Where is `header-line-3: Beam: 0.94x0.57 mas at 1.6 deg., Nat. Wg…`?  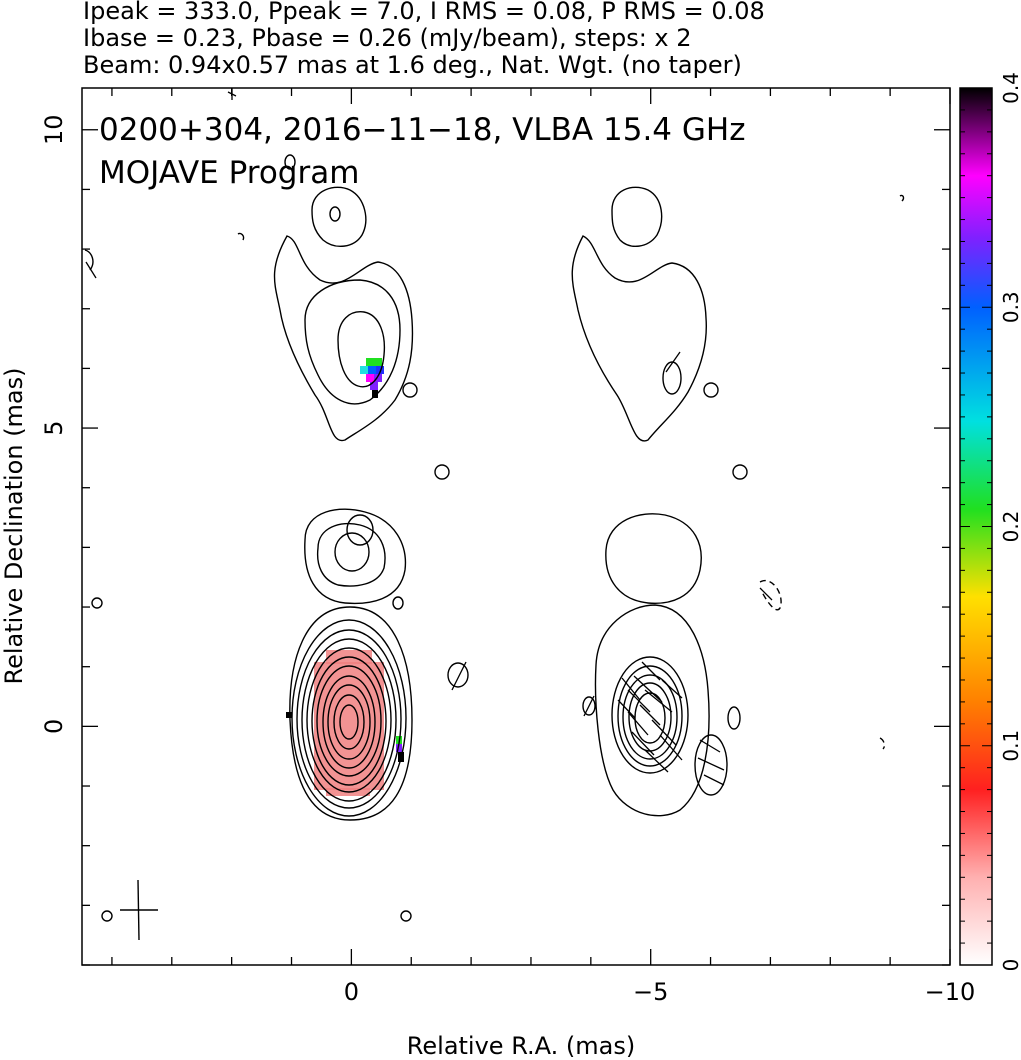 header-line-3: Beam: 0.94x0.57 mas at 1.6 deg., Nat. Wg… is located at coordinates (412, 65).